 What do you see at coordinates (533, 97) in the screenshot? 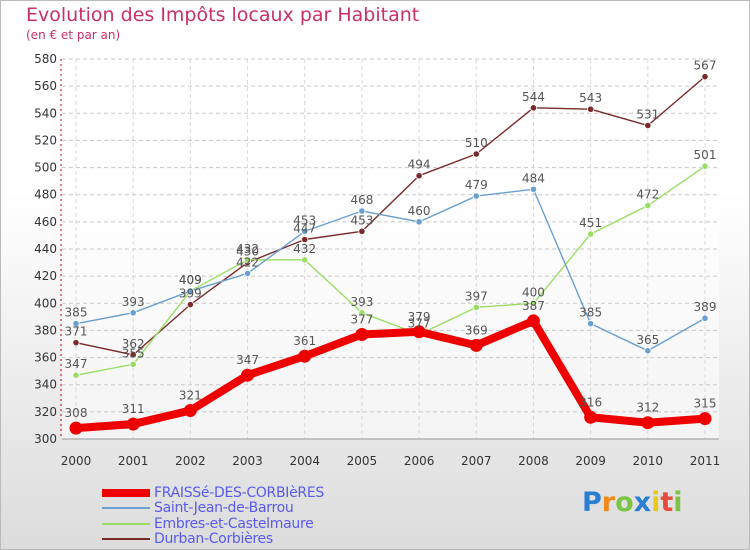
I see `data-label: 544` at bounding box center [533, 97].